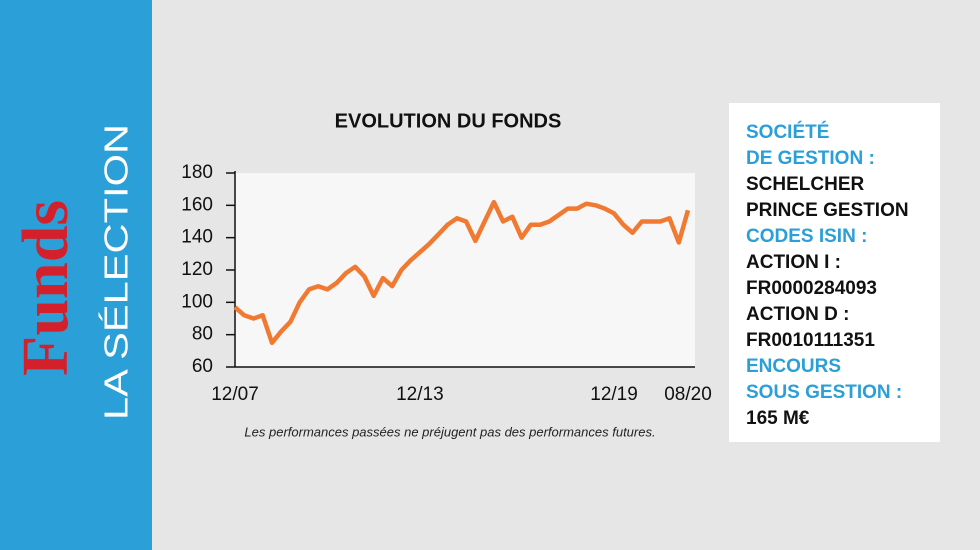 This screenshot has width=980, height=550. Describe the element at coordinates (787, 132) in the screenshot. I see `info-heading: SOCIÉTÉ` at that location.